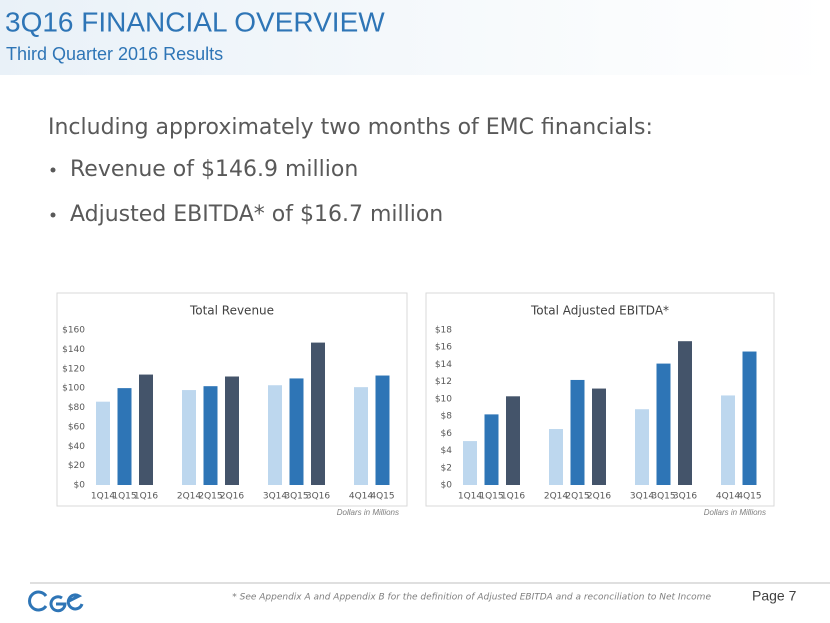  Describe the element at coordinates (73, 389) in the screenshot. I see `y-tick-label: $100` at that location.